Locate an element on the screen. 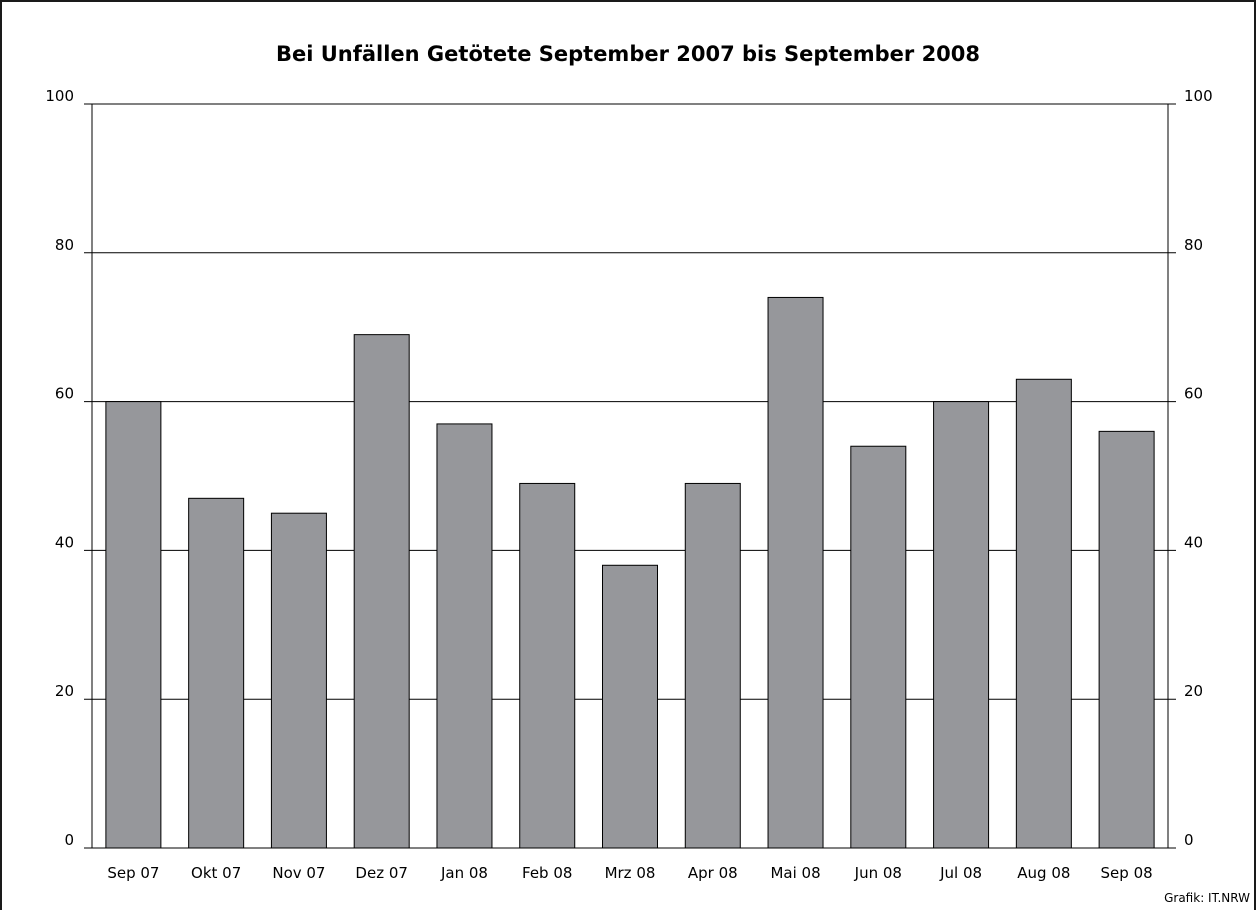 The width and height of the screenshot is (1256, 910). x-tick-label: Jan 08 is located at coordinates (464, 873).